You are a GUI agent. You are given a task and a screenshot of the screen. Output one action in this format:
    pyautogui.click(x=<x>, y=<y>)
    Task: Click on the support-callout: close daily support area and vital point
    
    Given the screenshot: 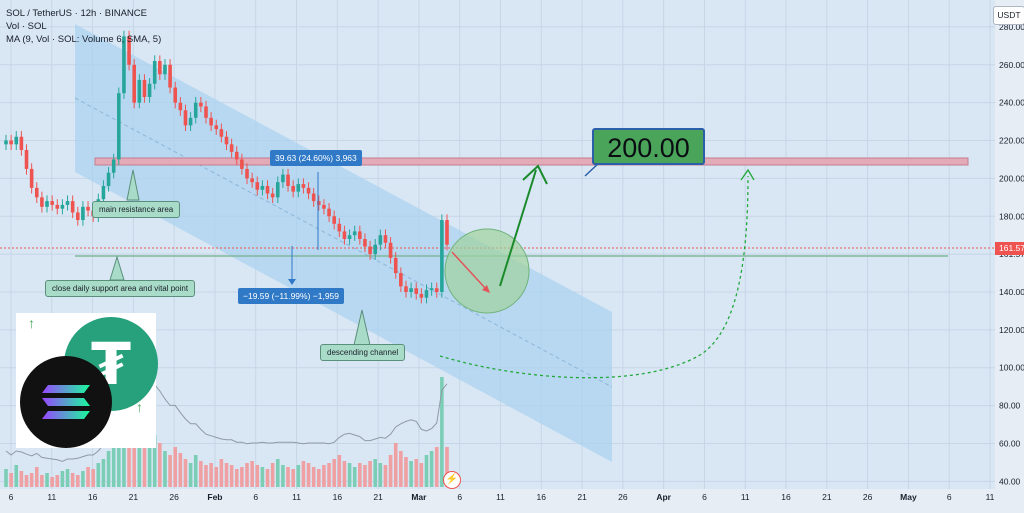 What is the action you would take?
    pyautogui.click(x=120, y=288)
    